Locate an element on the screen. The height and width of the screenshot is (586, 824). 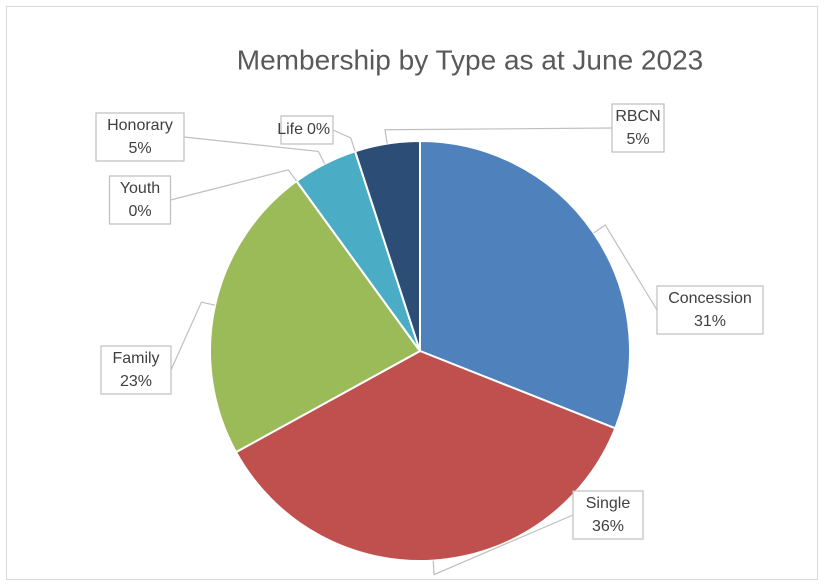
value-label: 23% is located at coordinates (136, 381).